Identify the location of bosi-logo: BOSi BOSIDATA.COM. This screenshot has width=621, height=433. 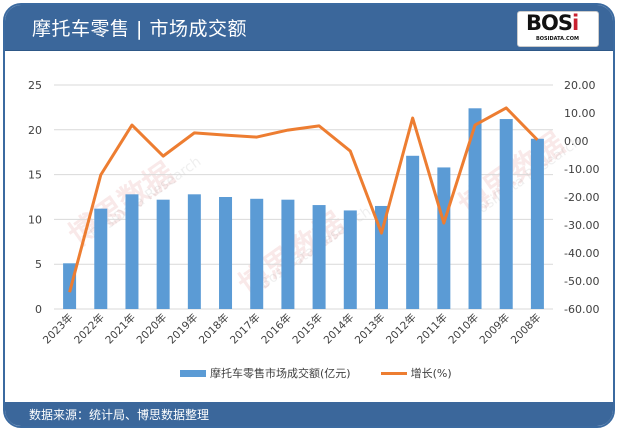
(558, 29).